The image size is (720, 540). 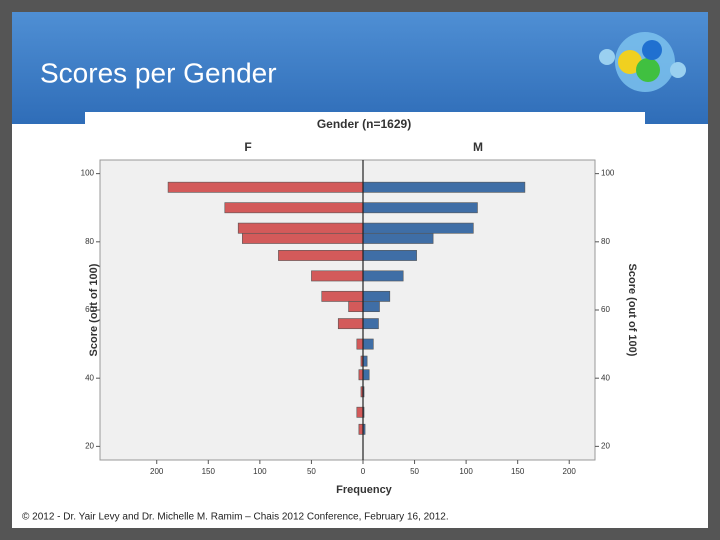 I want to click on legend-label: F, so click(x=247, y=147).